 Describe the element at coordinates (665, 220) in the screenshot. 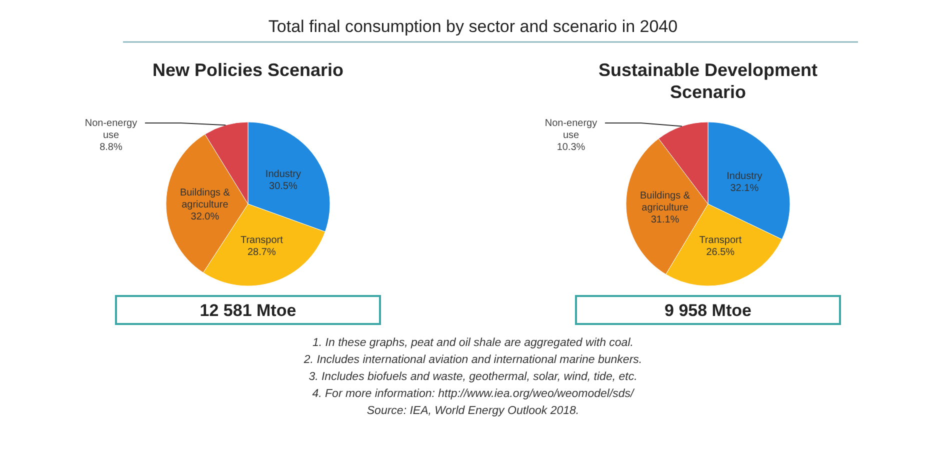

I see `data-label: 31.1%` at that location.